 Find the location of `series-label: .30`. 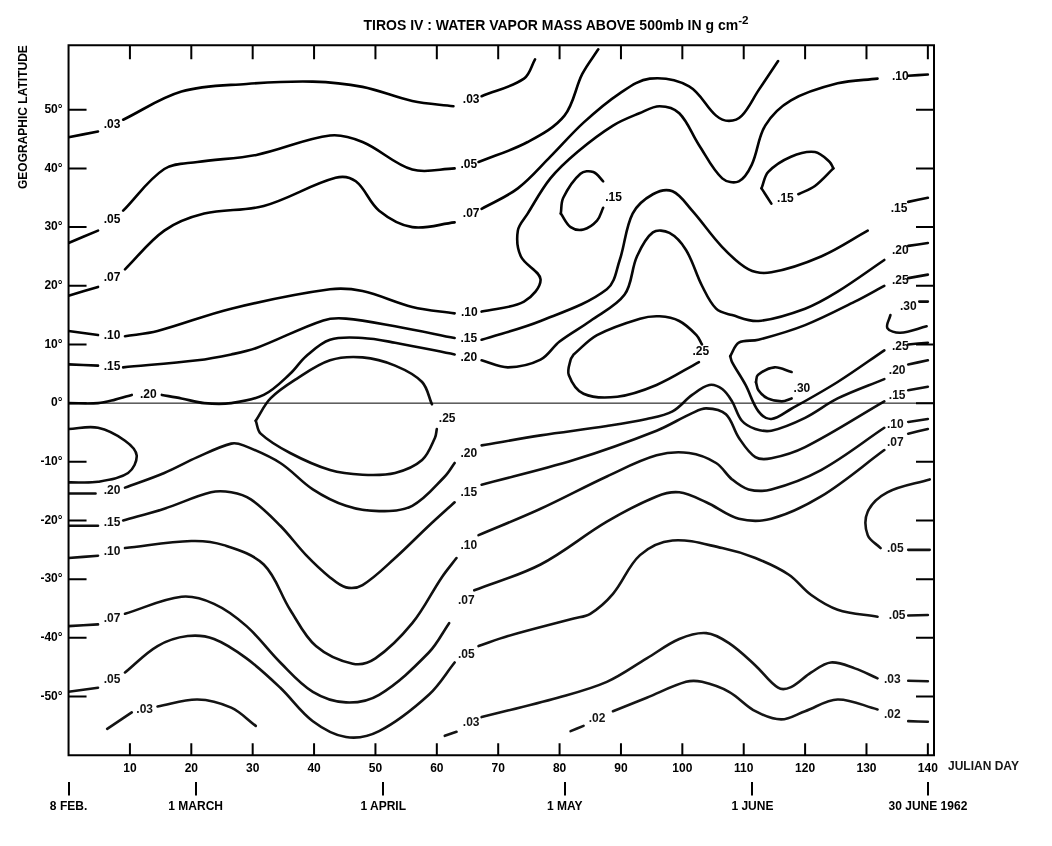

series-label: .30 is located at coordinates (802, 387).